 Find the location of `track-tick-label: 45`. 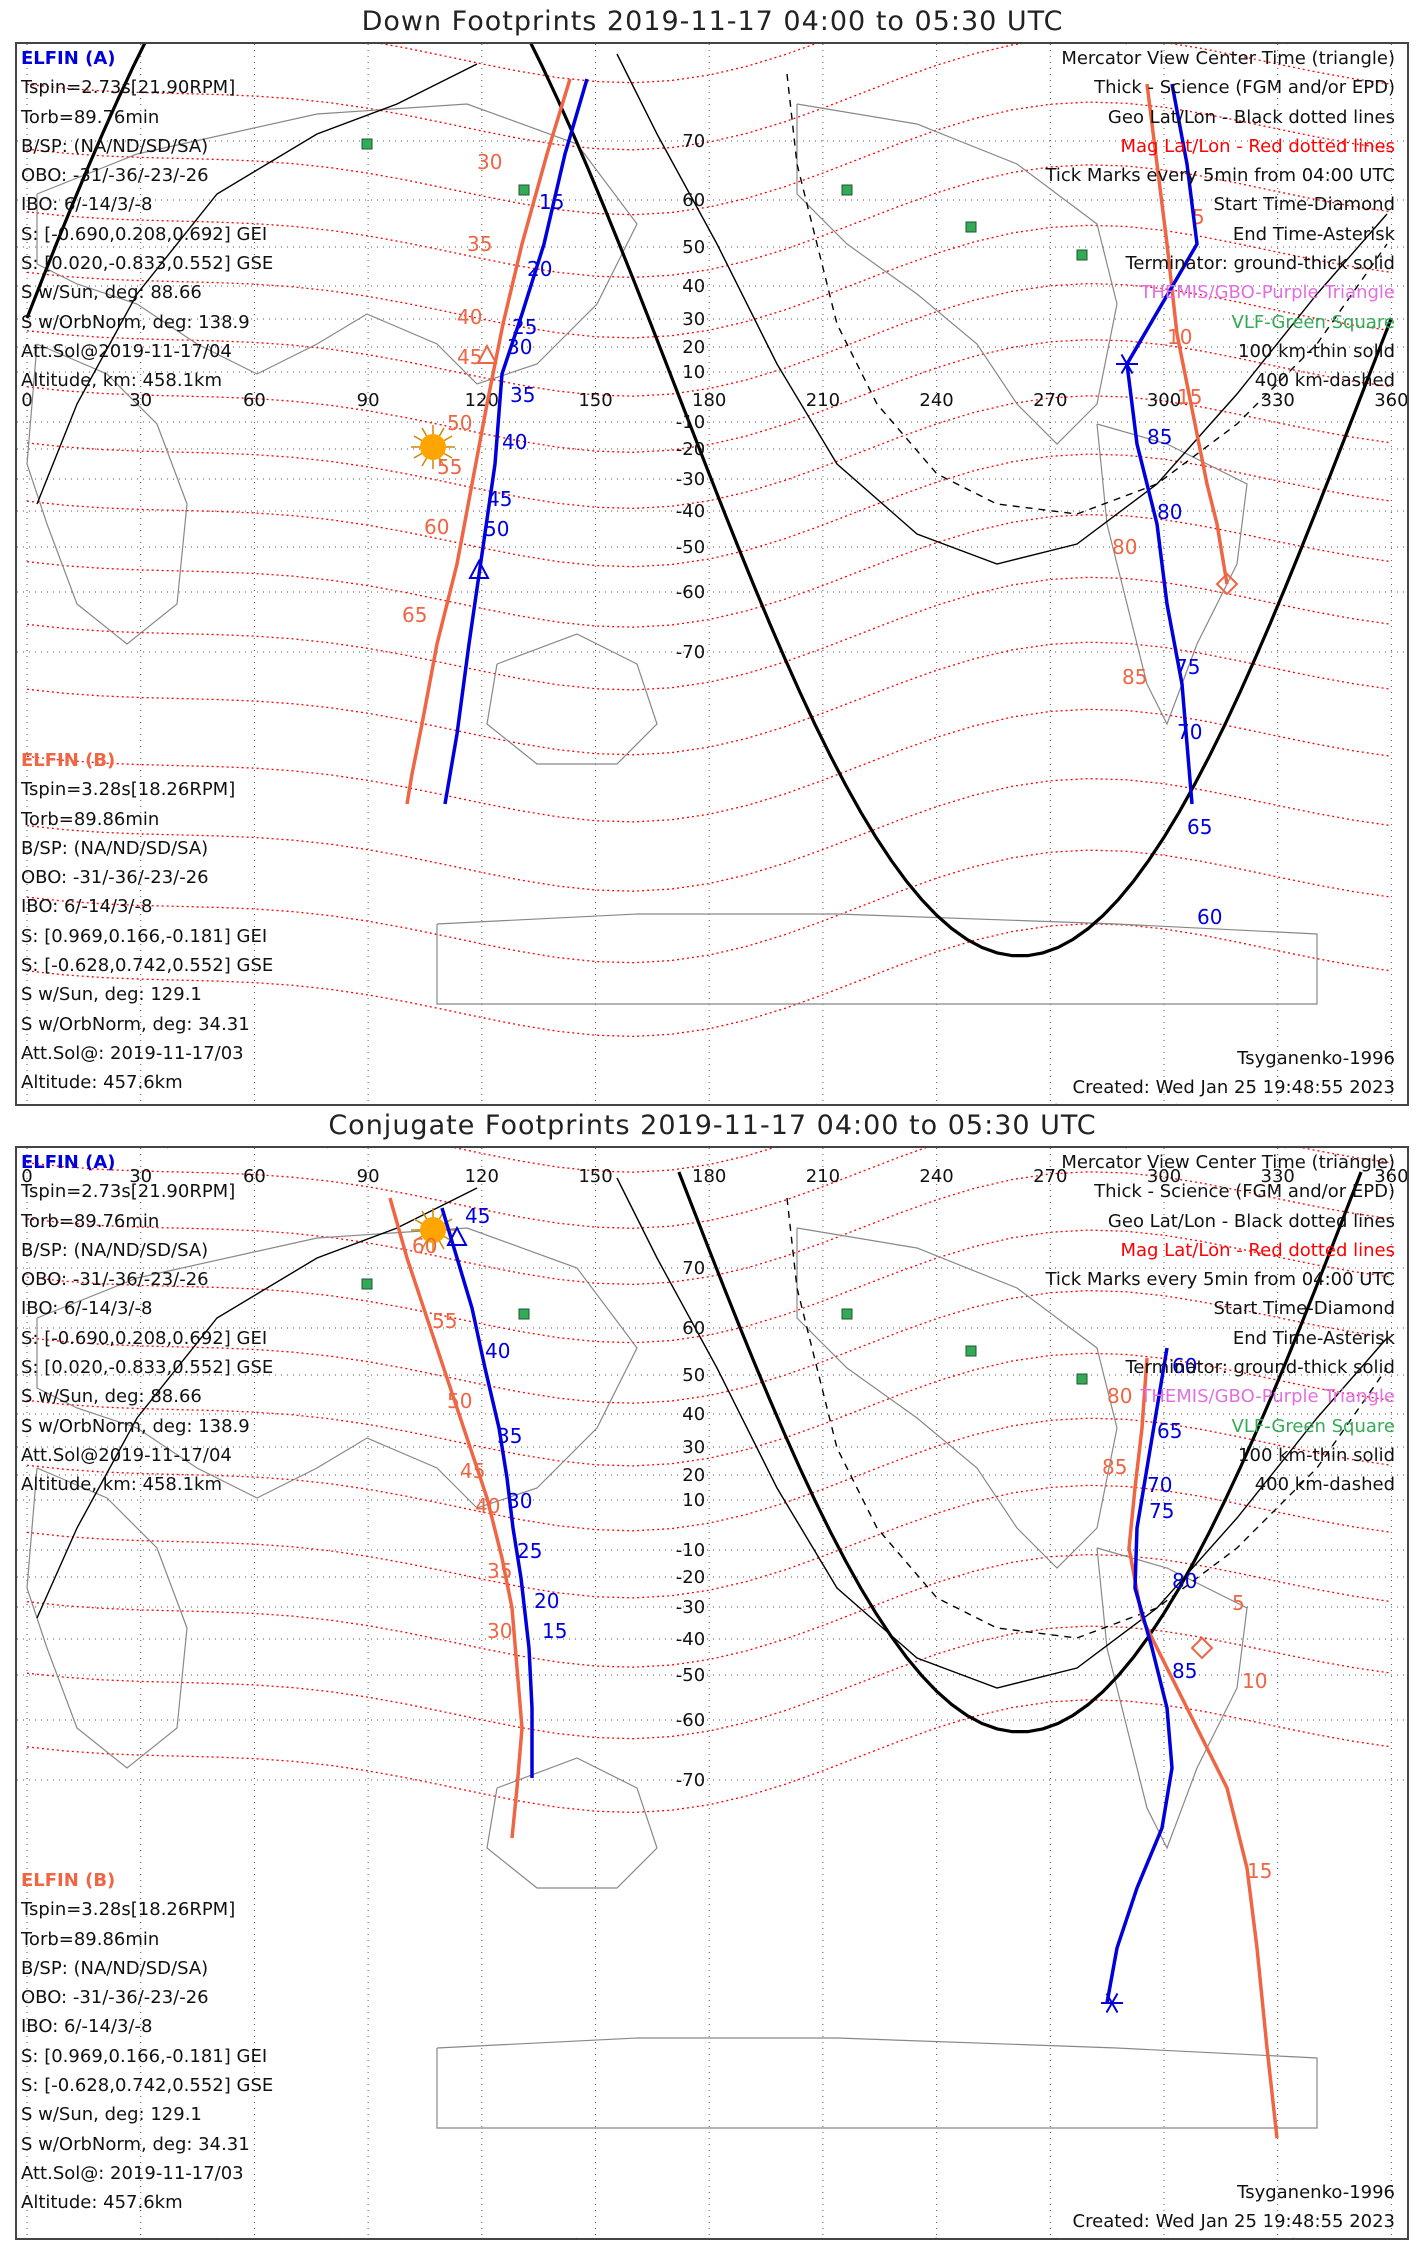

track-tick-label: 45 is located at coordinates (469, 357).